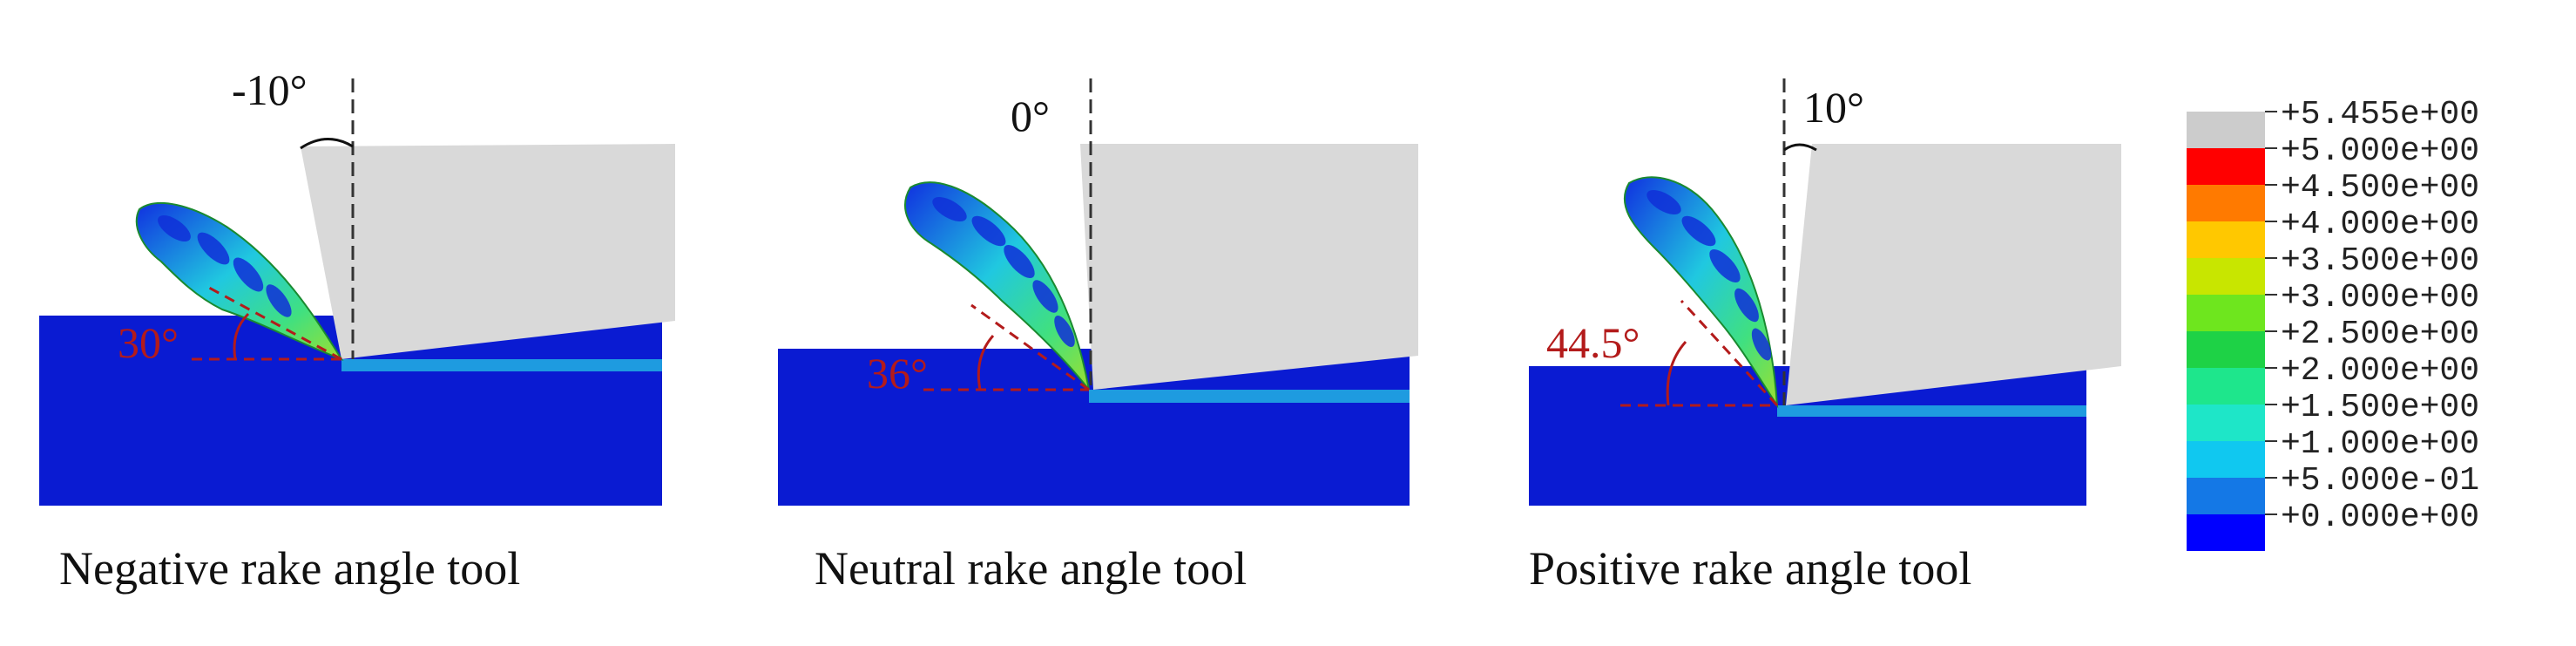  I want to click on legend-label: +4.500e+00, so click(2380, 188).